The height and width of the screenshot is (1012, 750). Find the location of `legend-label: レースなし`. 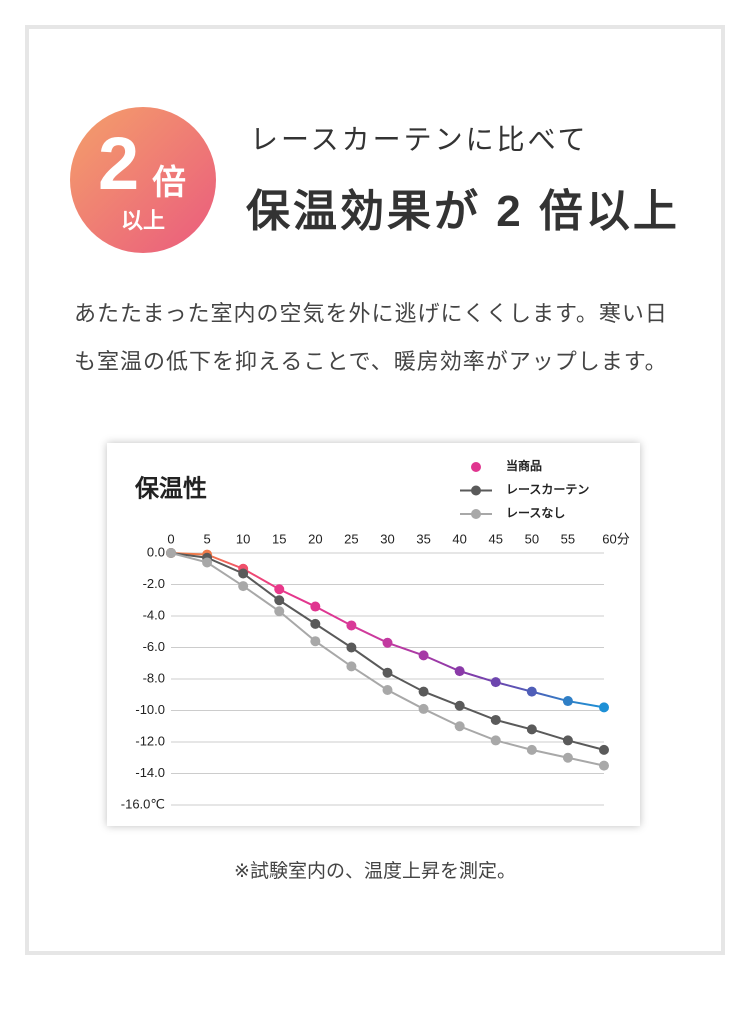

legend-label: レースなし is located at coordinates (535, 513).